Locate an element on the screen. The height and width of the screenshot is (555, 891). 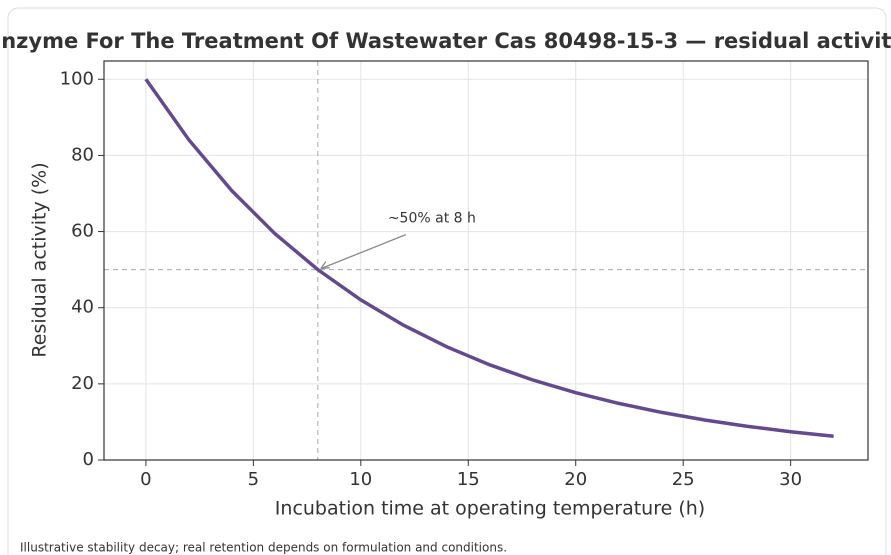
y-tick-label: 100 is located at coordinates (77, 78).